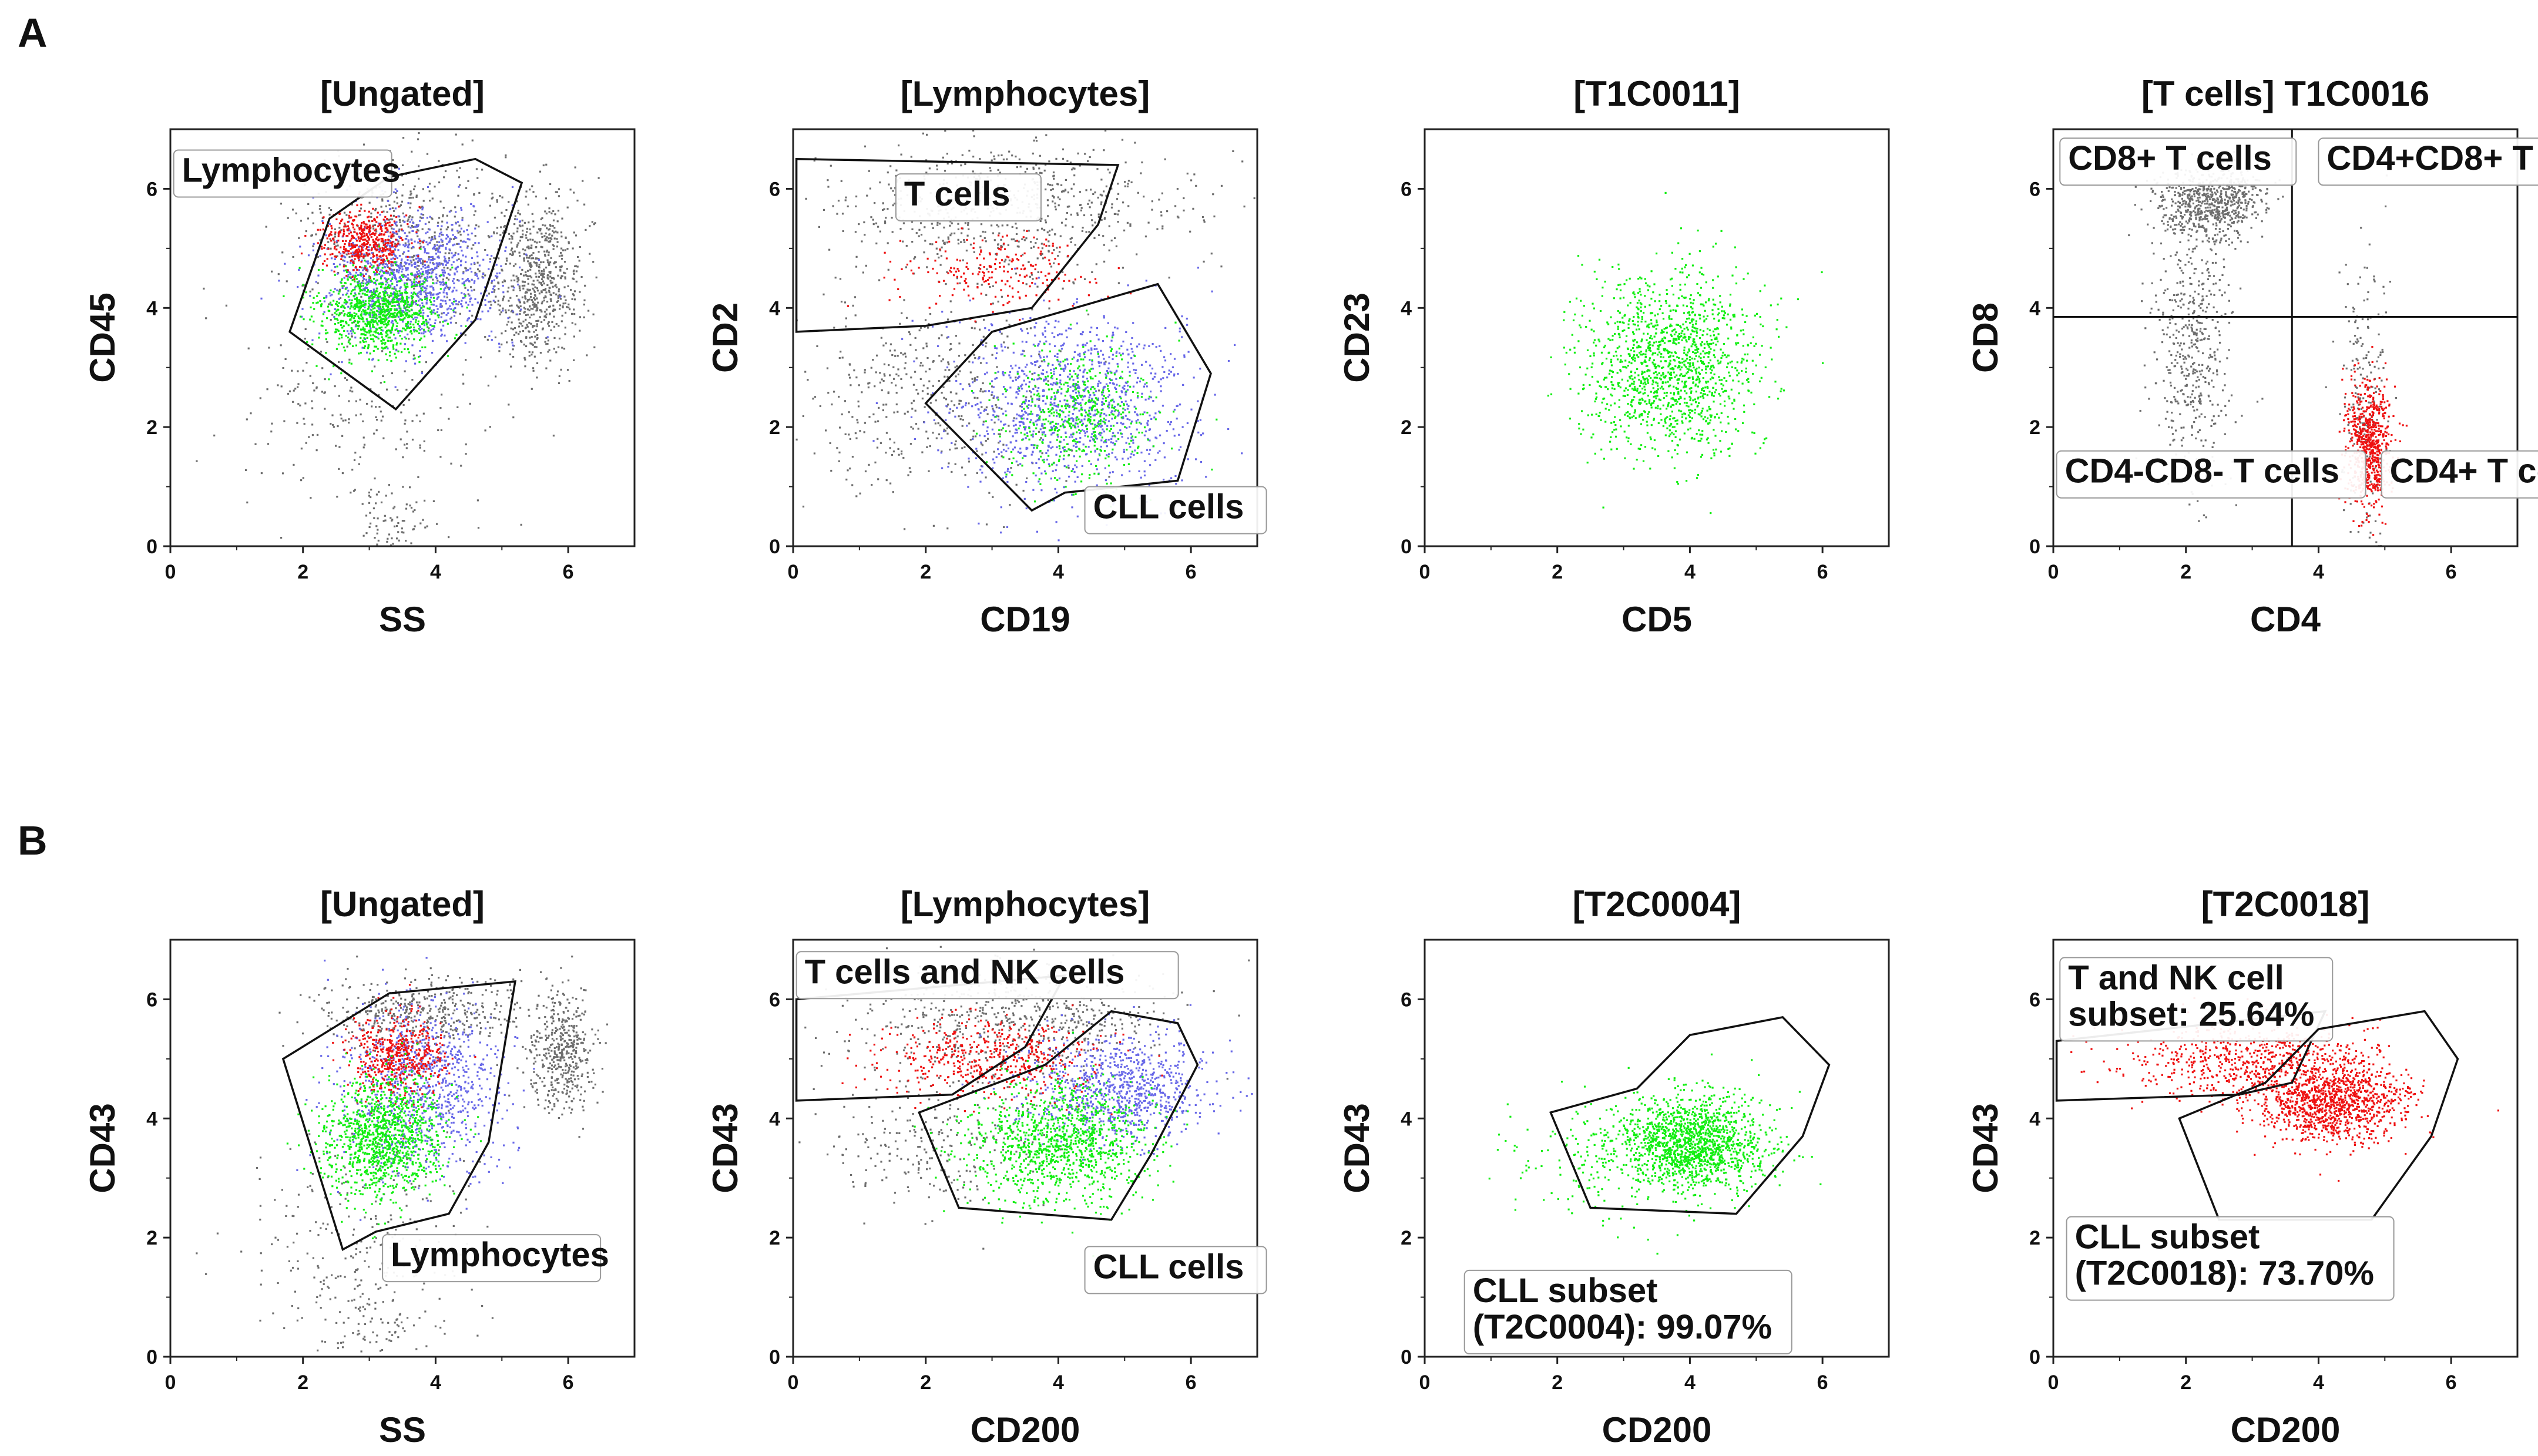 The width and height of the screenshot is (2538, 1456). What do you see at coordinates (102, 337) in the screenshot?
I see `y-axis-label: CD45` at bounding box center [102, 337].